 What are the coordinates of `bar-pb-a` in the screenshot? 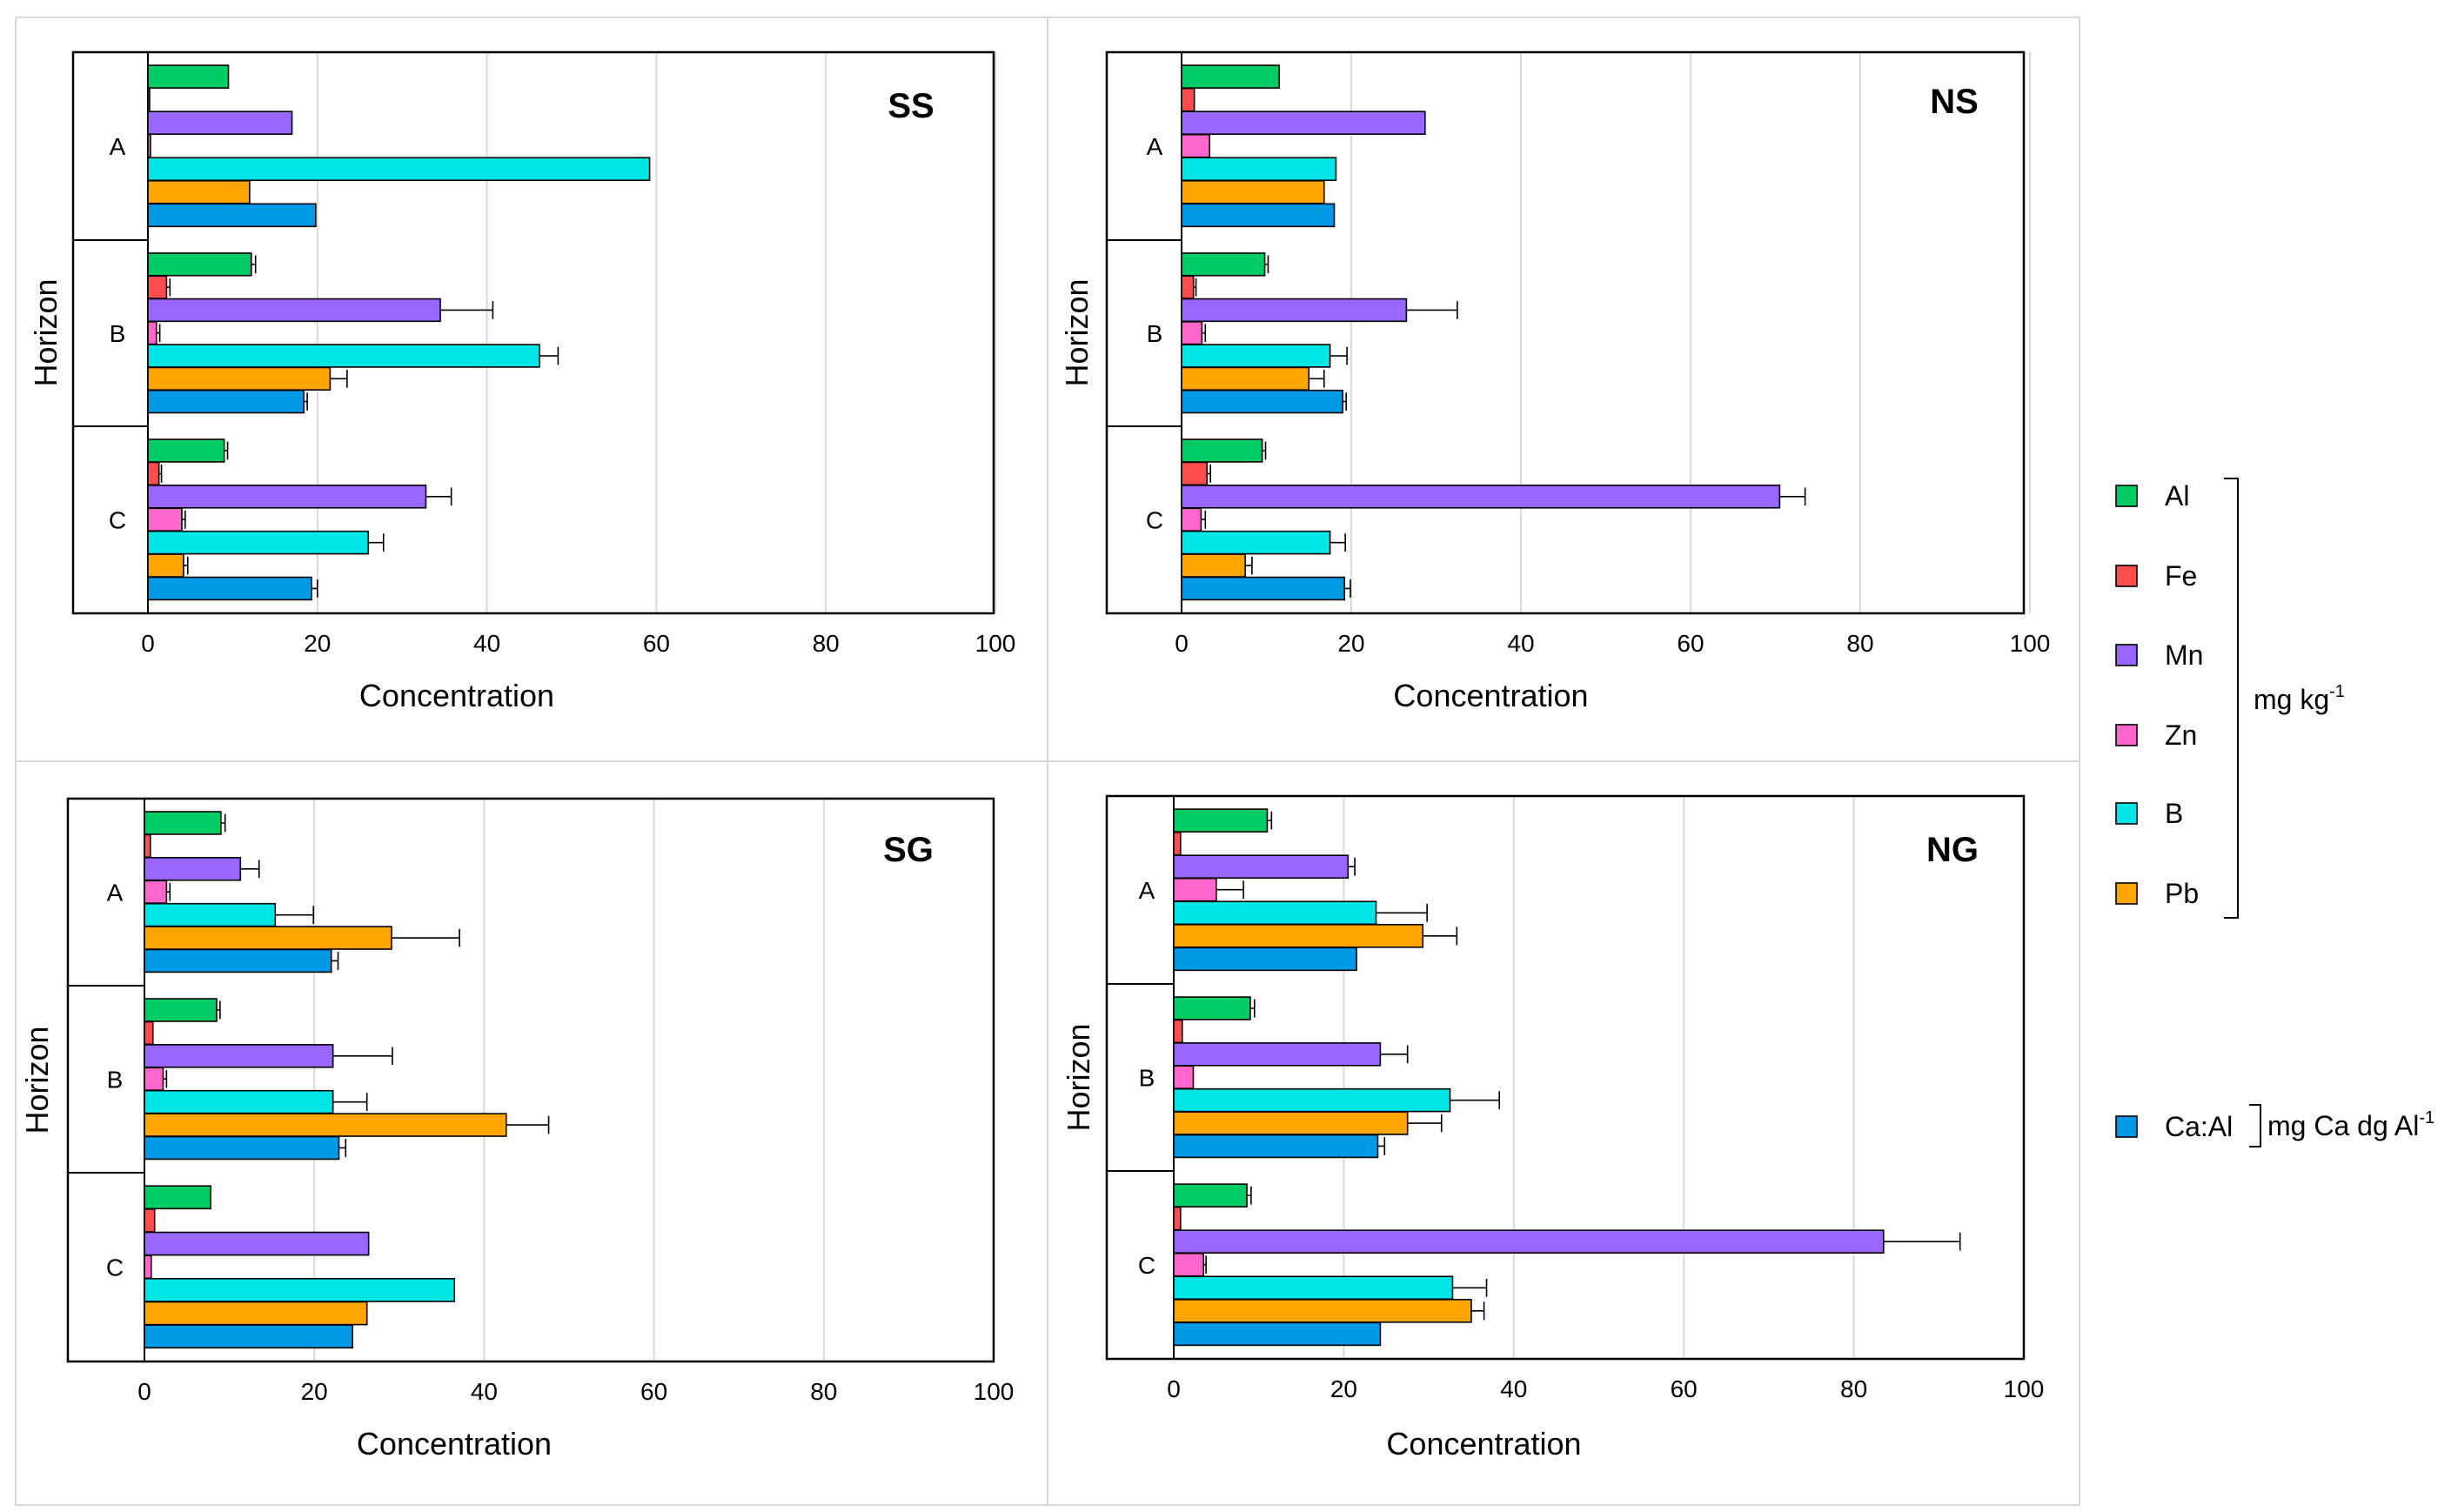 It's located at (268, 938).